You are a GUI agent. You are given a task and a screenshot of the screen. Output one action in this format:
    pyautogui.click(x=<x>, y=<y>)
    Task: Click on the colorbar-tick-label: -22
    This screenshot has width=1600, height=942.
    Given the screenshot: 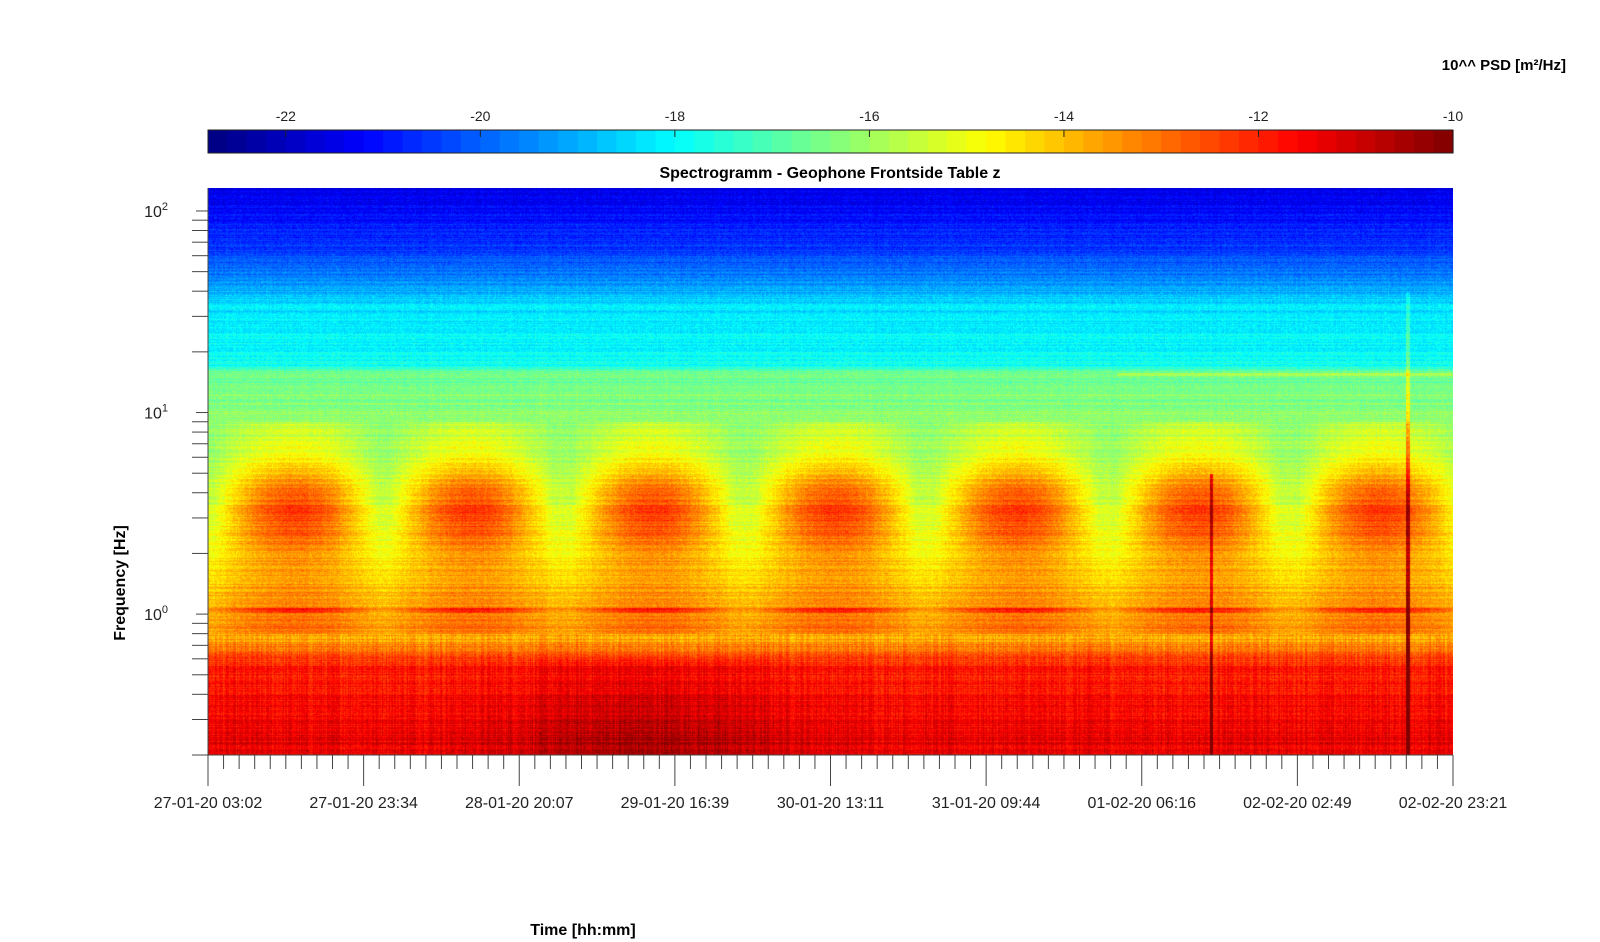 What is the action you would take?
    pyautogui.click(x=286, y=116)
    